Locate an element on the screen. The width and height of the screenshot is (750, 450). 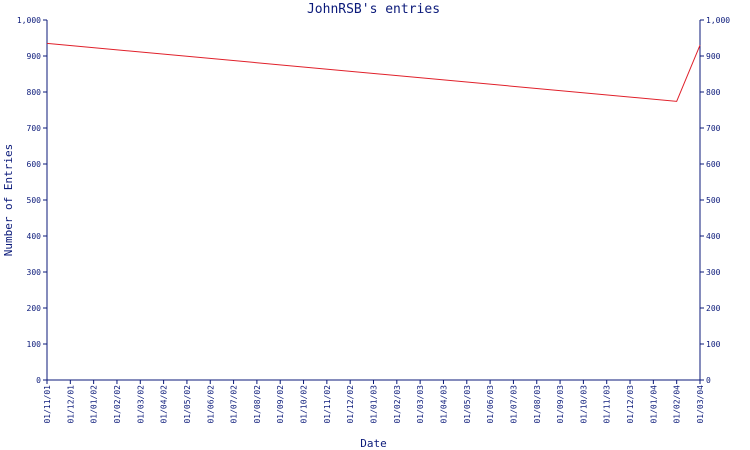
y-tick-label-right: 1,000 is located at coordinates (718, 20).